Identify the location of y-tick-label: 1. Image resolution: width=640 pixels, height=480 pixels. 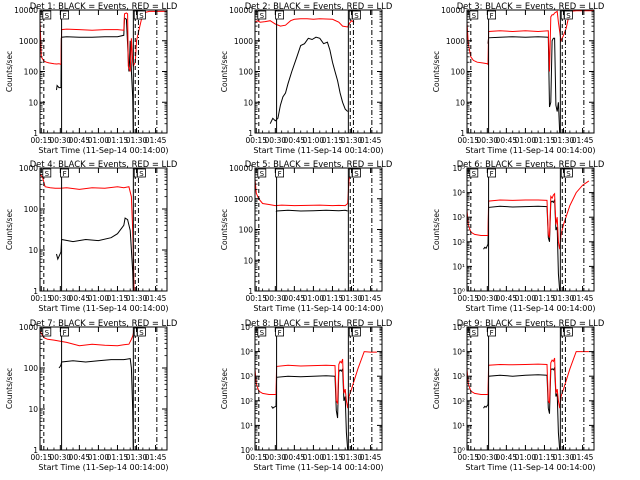
(35, 291).